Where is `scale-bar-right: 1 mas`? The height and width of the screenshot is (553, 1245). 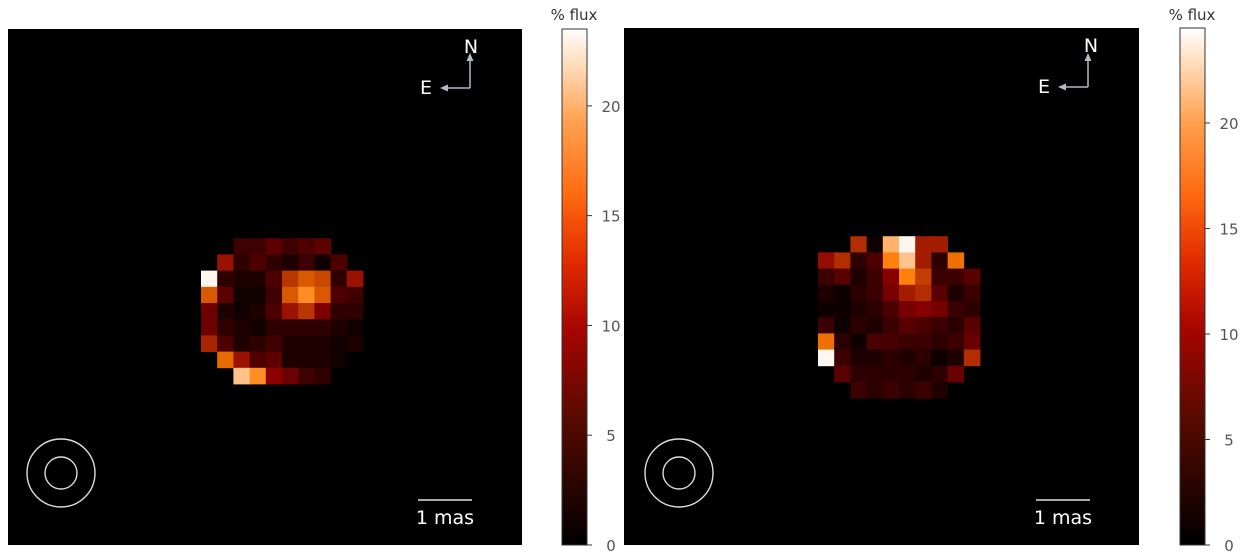
scale-bar-right: 1 mas is located at coordinates (1063, 514).